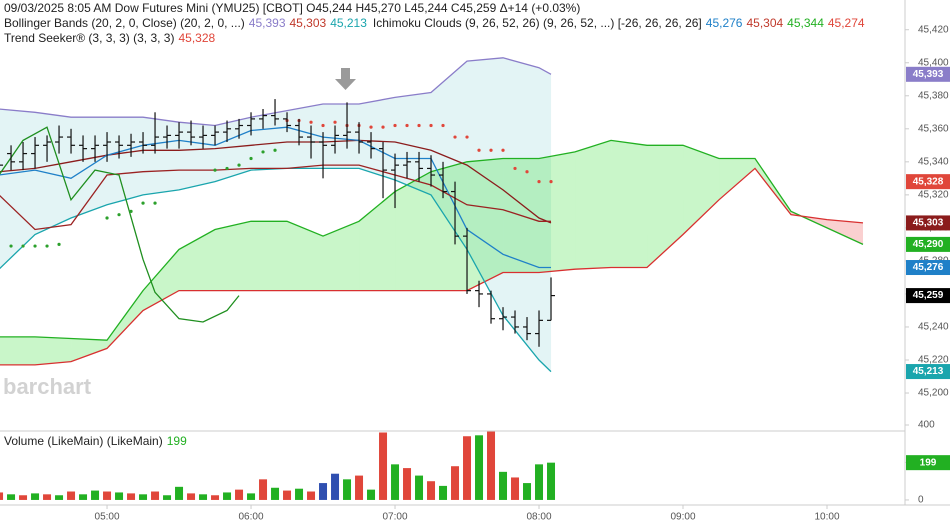 The image size is (950, 528). I want to click on y-tick-label: 45,420, so click(933, 29).